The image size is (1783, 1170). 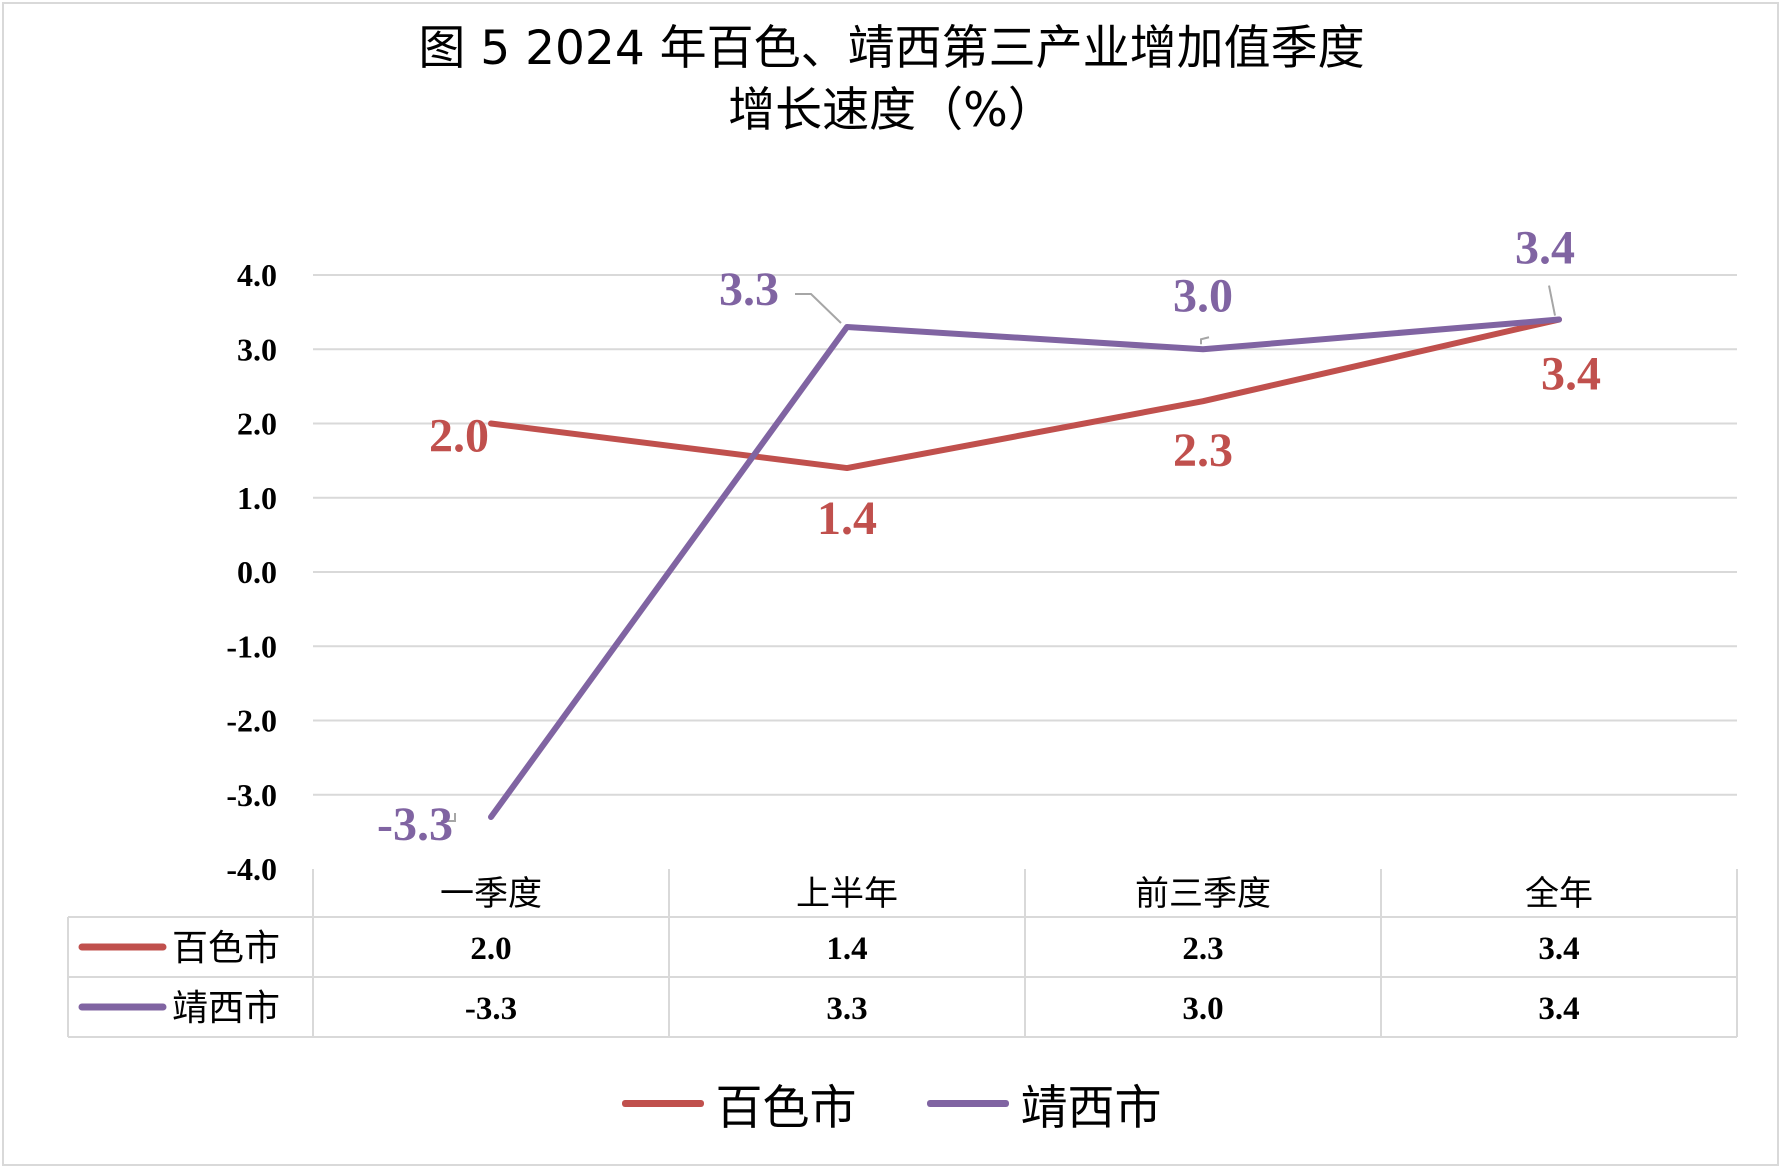 I want to click on data-label: 1.4, so click(x=847, y=518).